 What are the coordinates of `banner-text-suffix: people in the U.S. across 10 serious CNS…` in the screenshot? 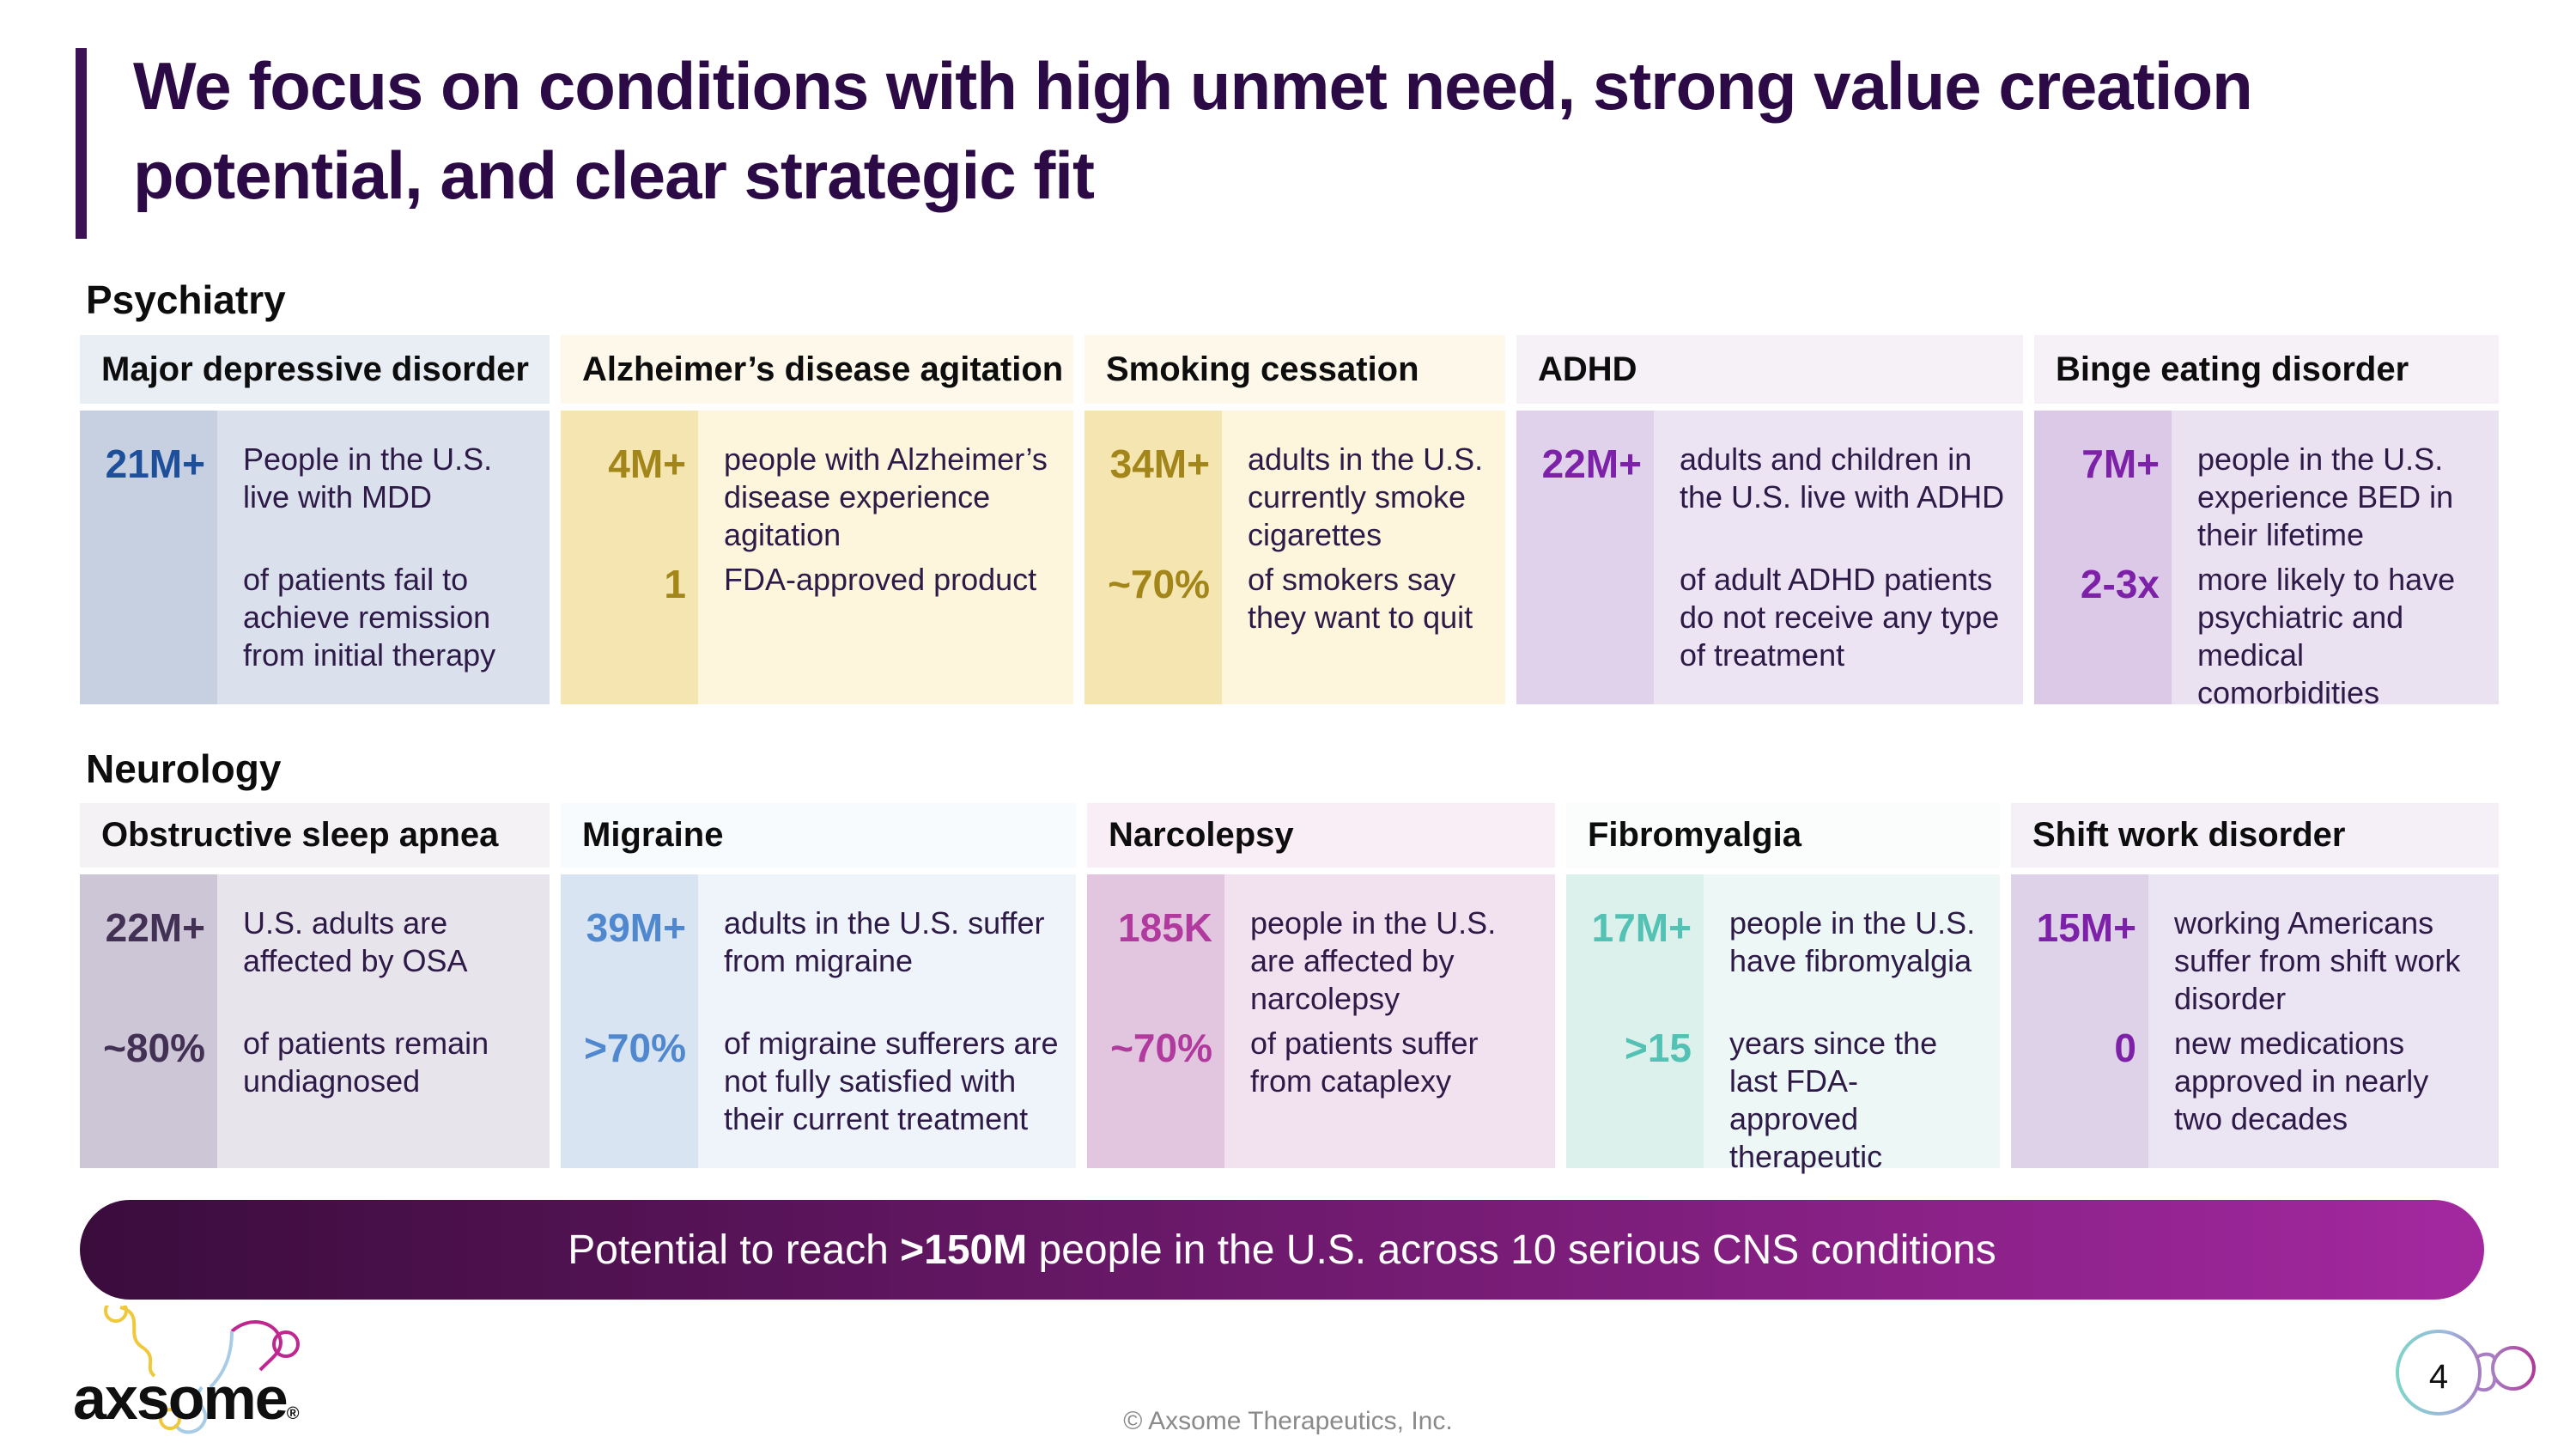 It's located at (1511, 1250).